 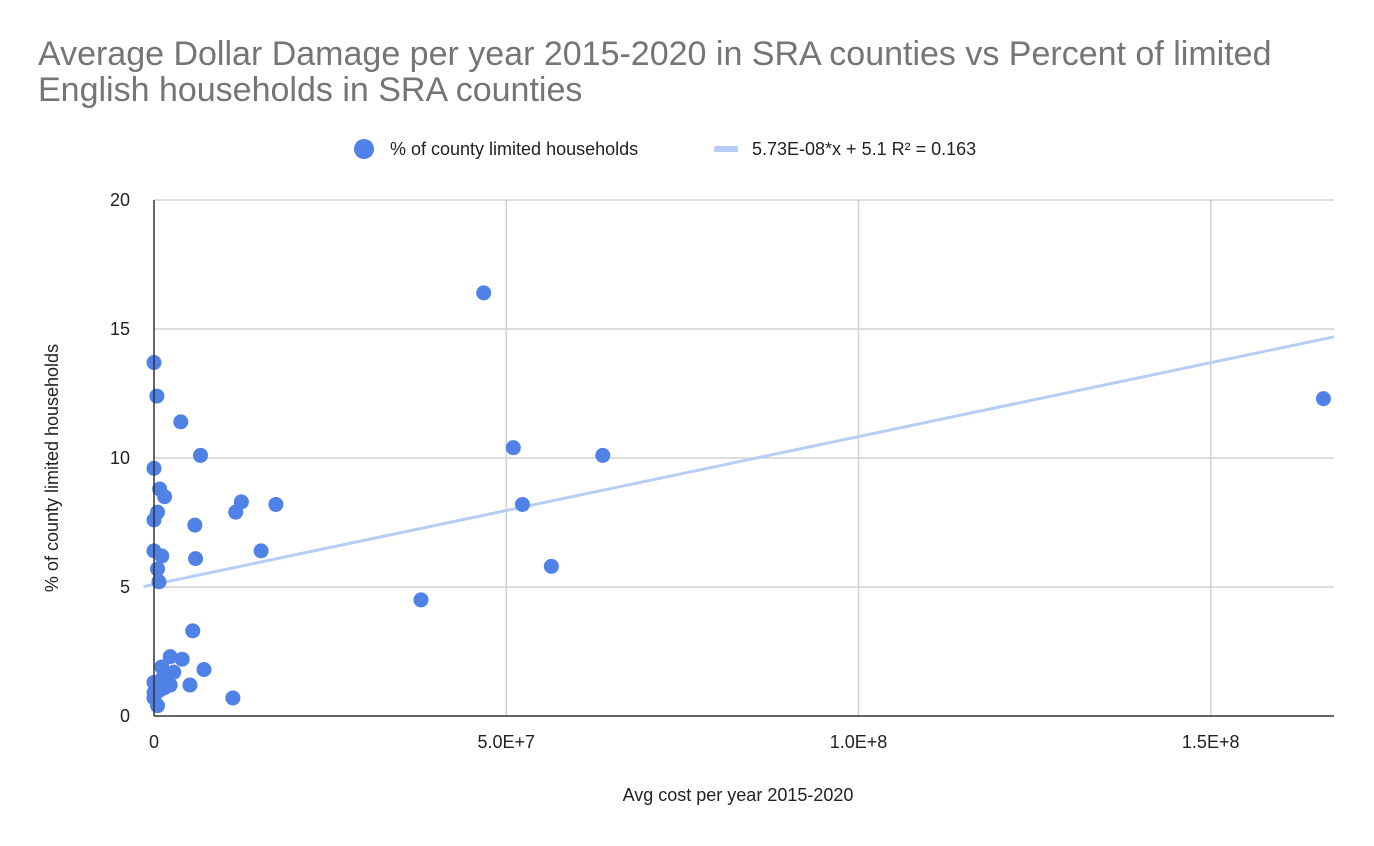 I want to click on y-tick-label: 10, so click(x=120, y=458).